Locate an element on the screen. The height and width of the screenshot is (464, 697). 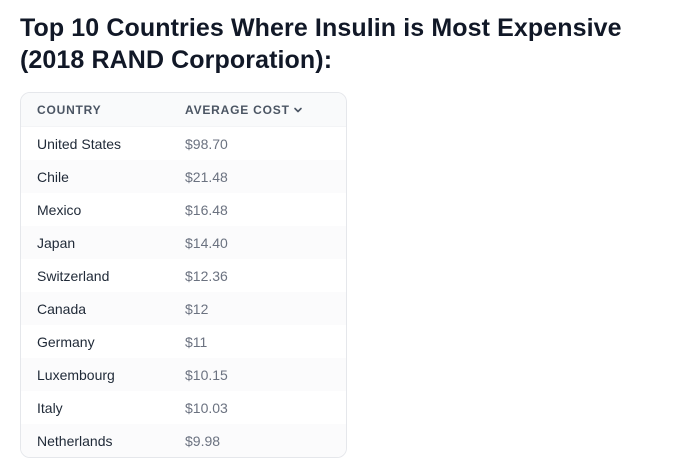
country-cell: Luxembourg is located at coordinates (103, 374).